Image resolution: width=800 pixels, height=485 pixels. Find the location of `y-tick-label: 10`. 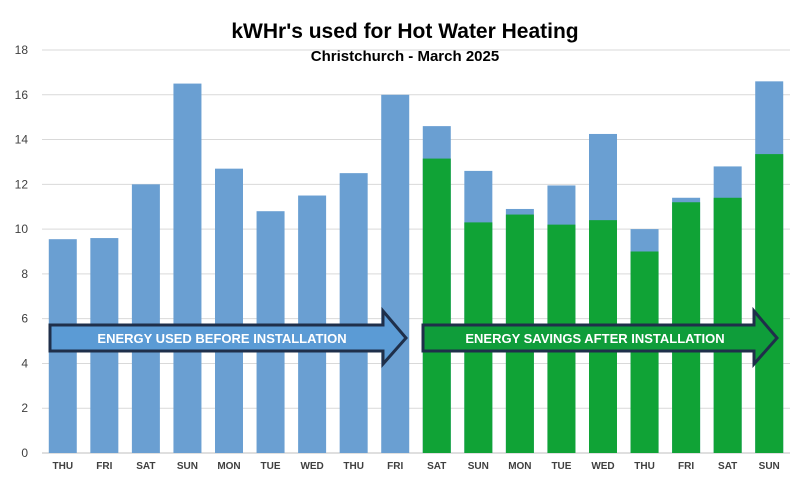

y-tick-label: 10 is located at coordinates (22, 229).